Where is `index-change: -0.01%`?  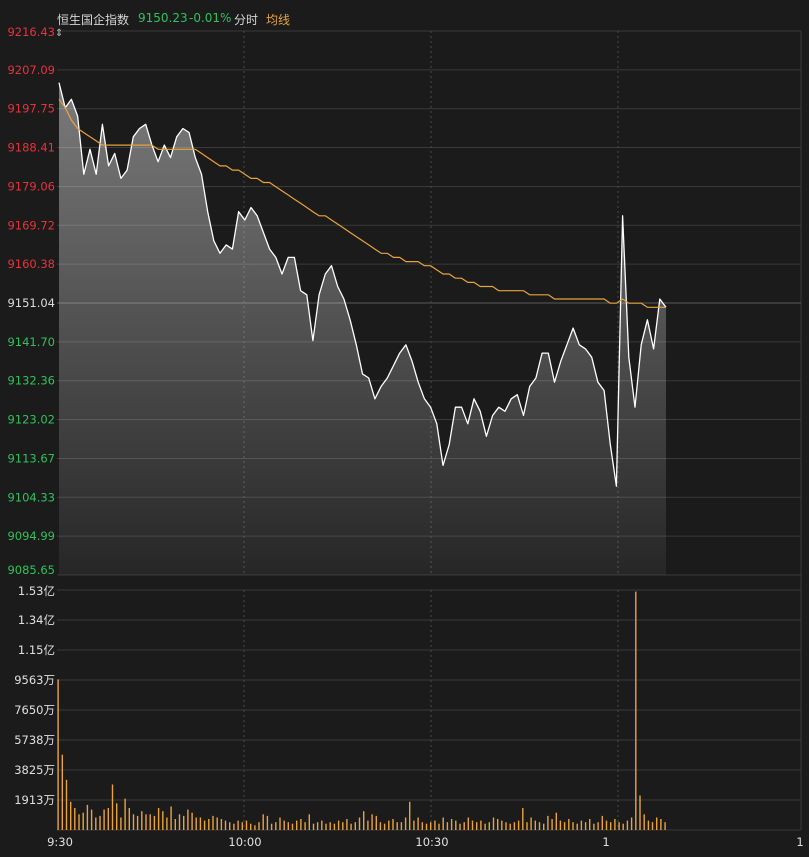
index-change: -0.01% is located at coordinates (210, 18).